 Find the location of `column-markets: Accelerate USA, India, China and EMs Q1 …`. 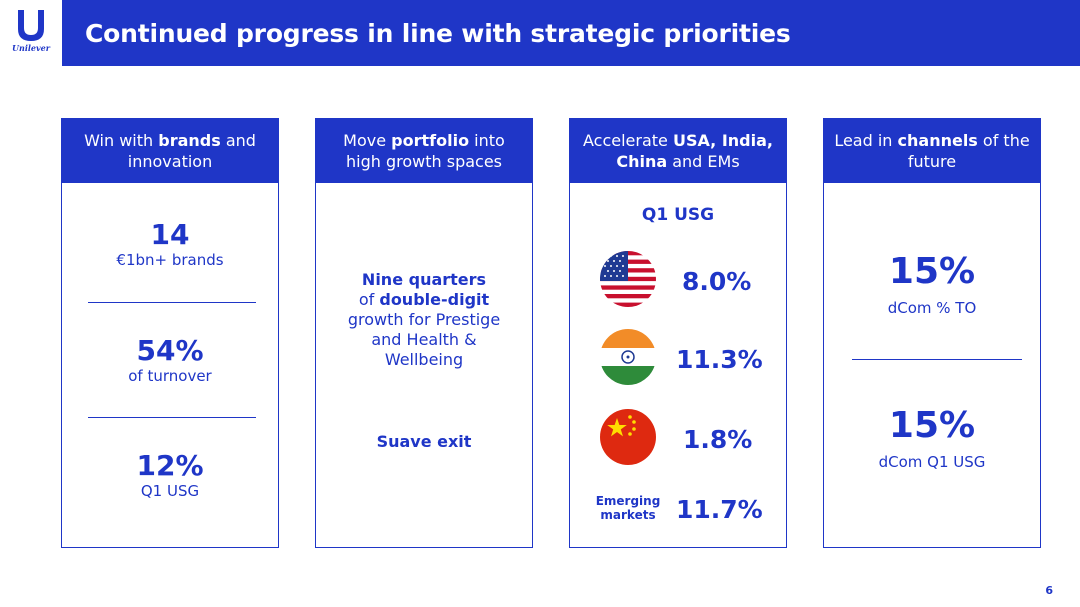

column-markets: Accelerate USA, India, China and EMs Q1 … is located at coordinates (678, 333).